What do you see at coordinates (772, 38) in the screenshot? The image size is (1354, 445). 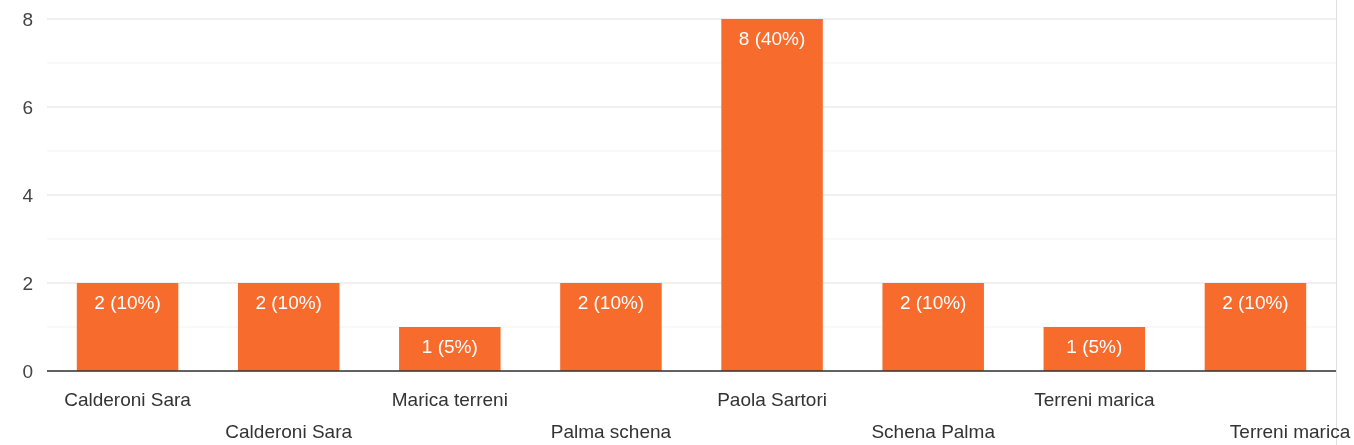 I see `data-label: 8 (40%)` at bounding box center [772, 38].